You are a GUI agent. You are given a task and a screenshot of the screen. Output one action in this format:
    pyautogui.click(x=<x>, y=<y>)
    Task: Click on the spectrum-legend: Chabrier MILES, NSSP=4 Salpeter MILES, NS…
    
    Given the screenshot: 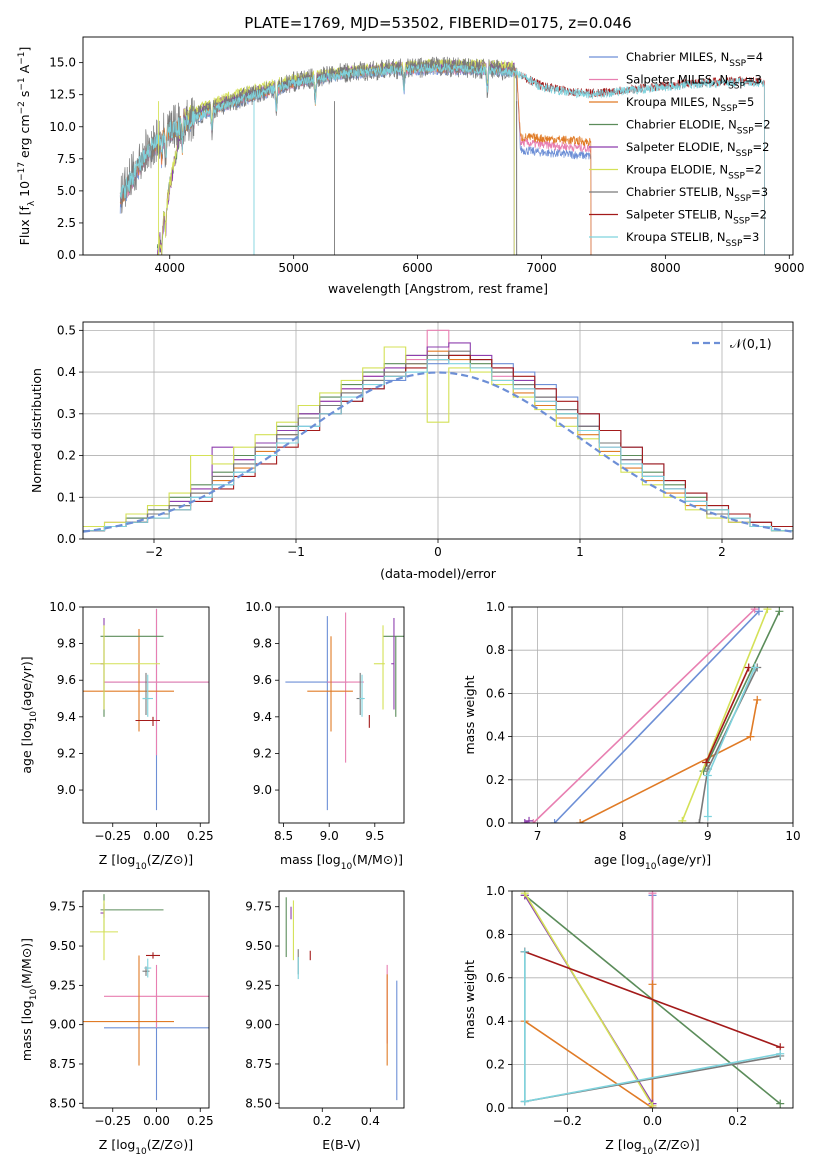 What is the action you would take?
    pyautogui.click(x=680, y=149)
    